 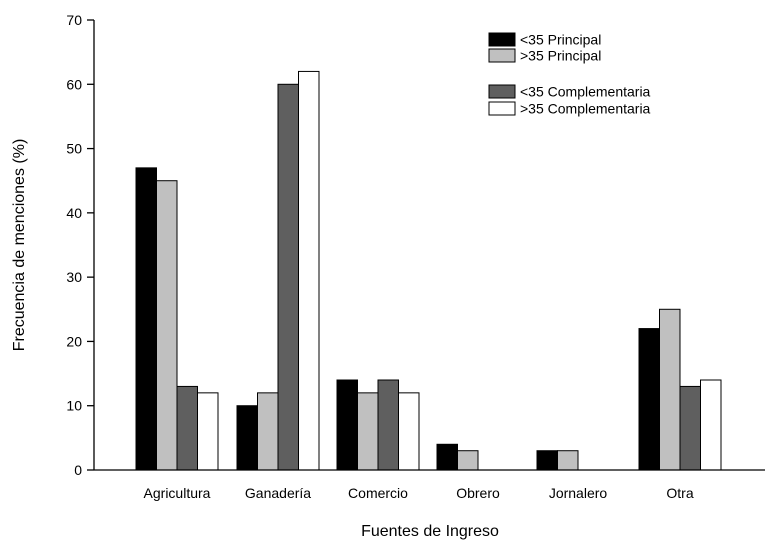 What do you see at coordinates (74, 149) in the screenshot?
I see `y-tick-label: 50` at bounding box center [74, 149].